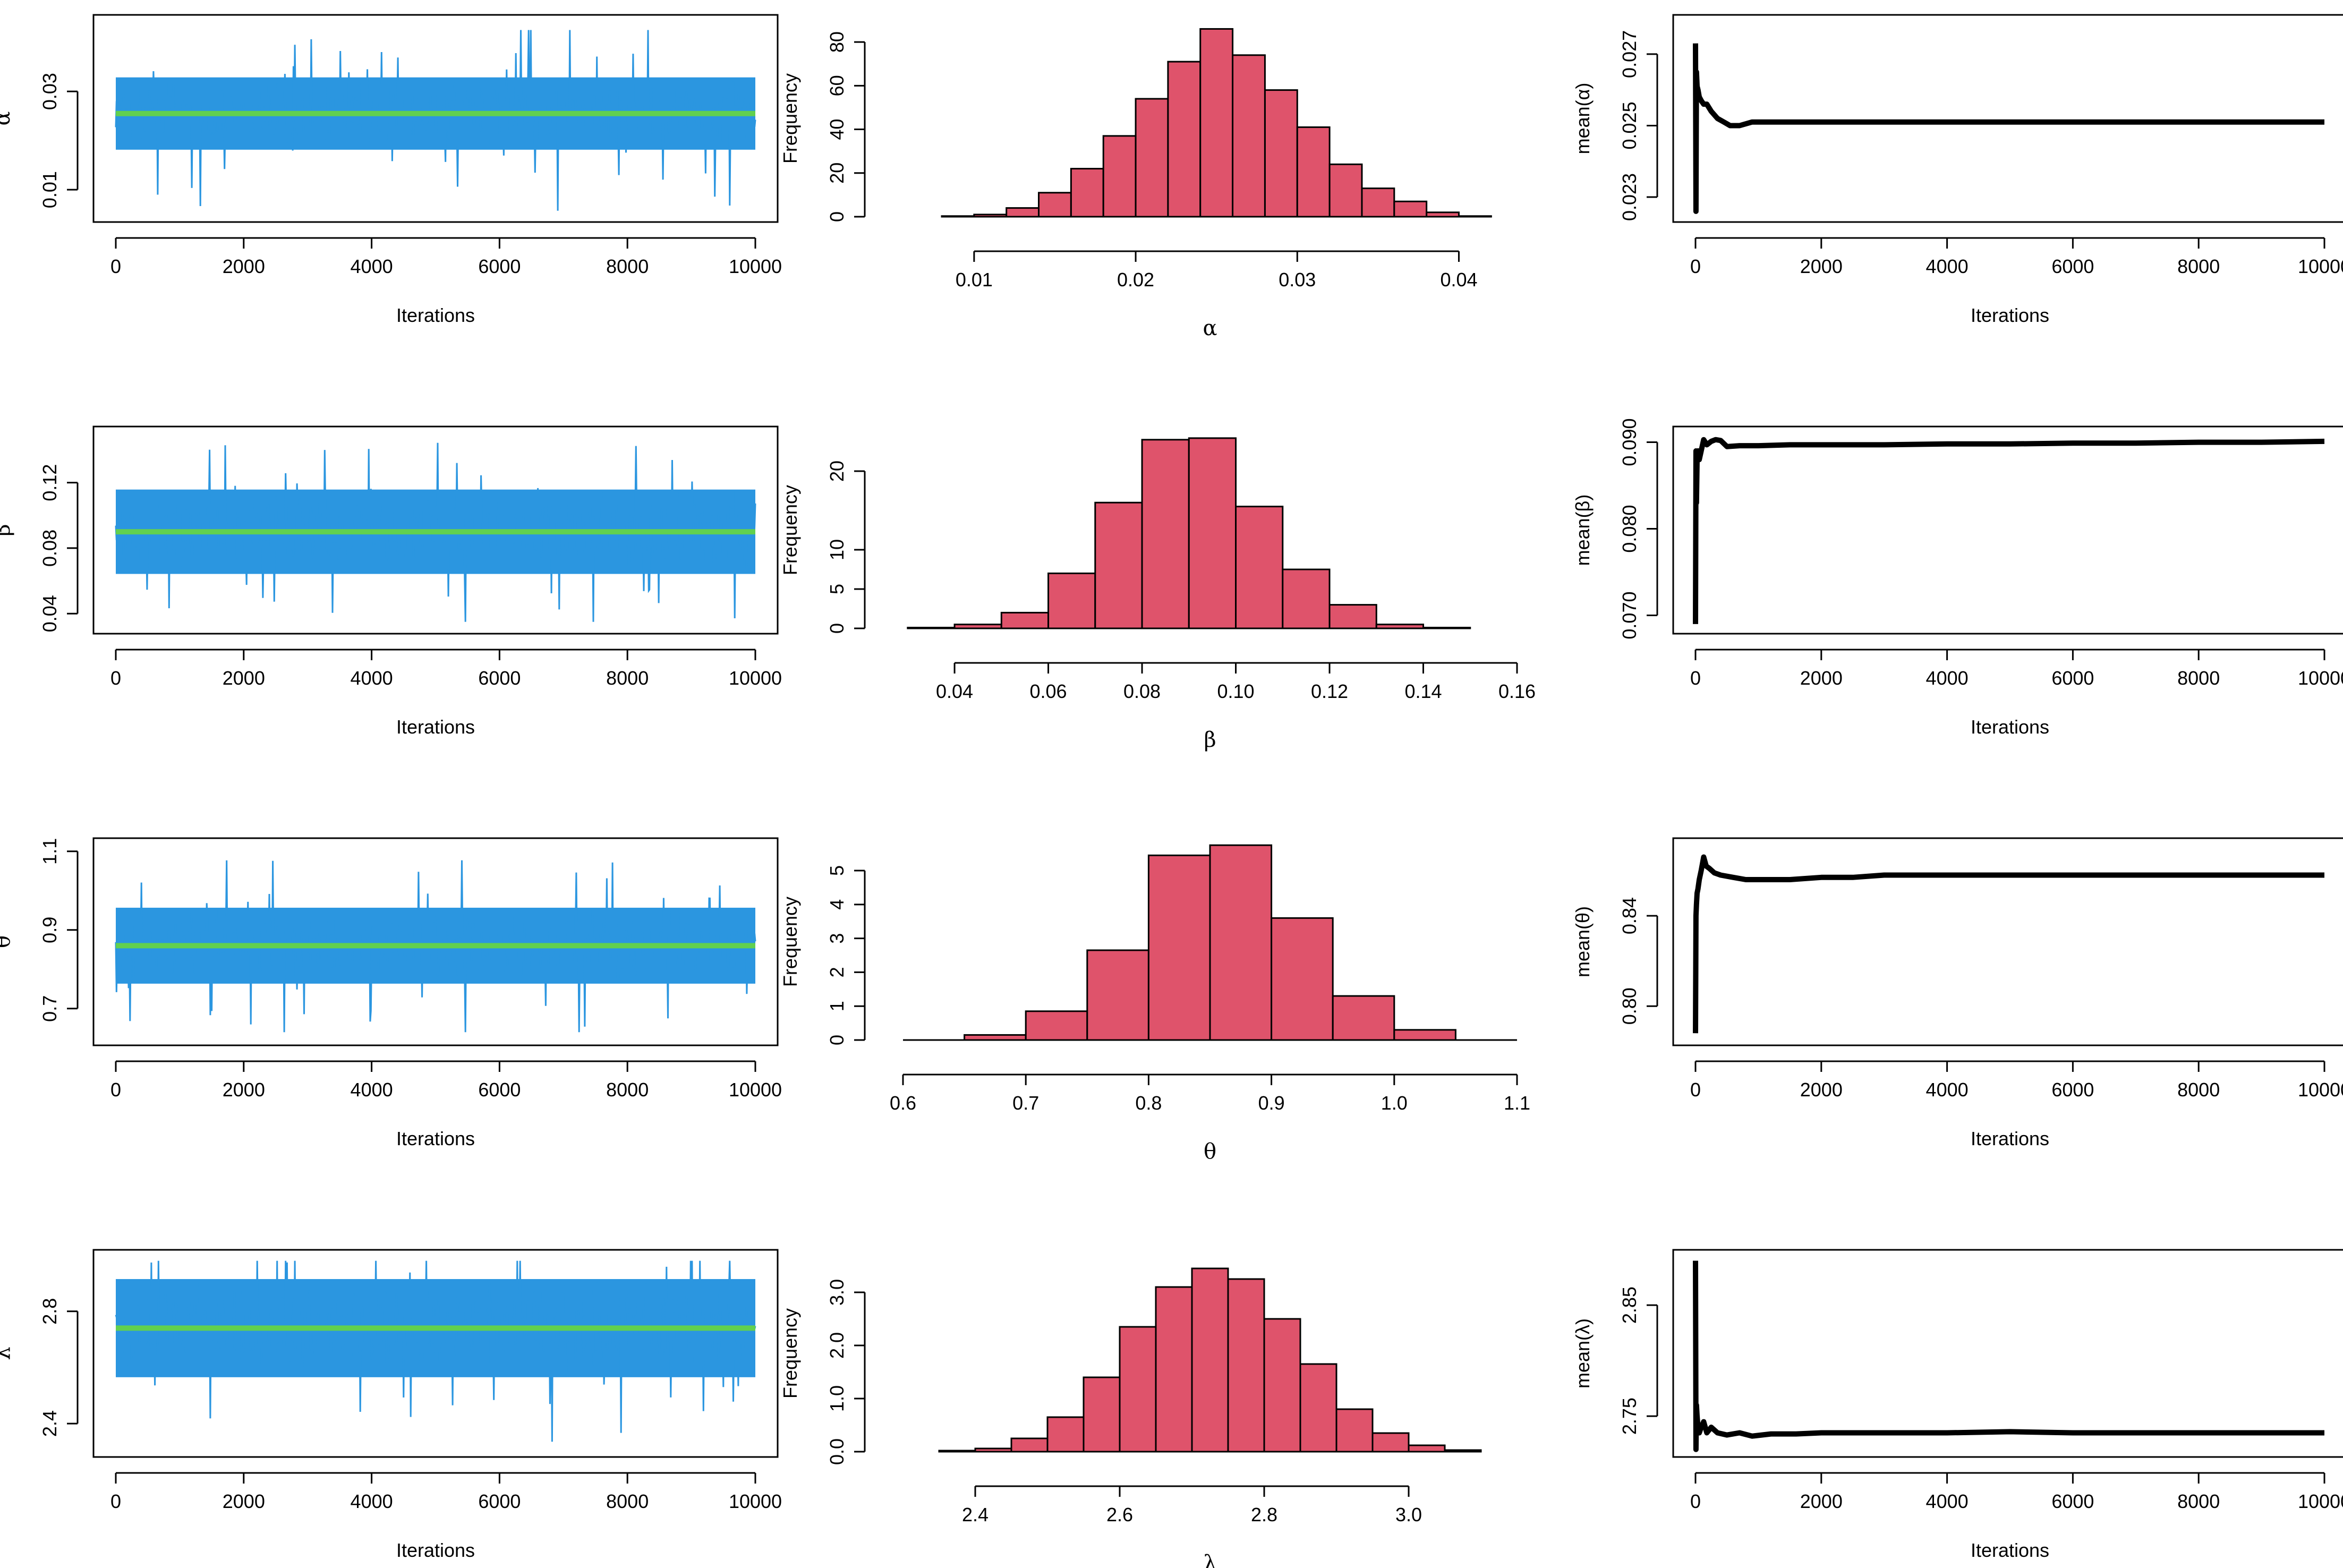 Image resolution: width=2343 pixels, height=1568 pixels. I want to click on y-tick-label: 1.1, so click(50, 851).